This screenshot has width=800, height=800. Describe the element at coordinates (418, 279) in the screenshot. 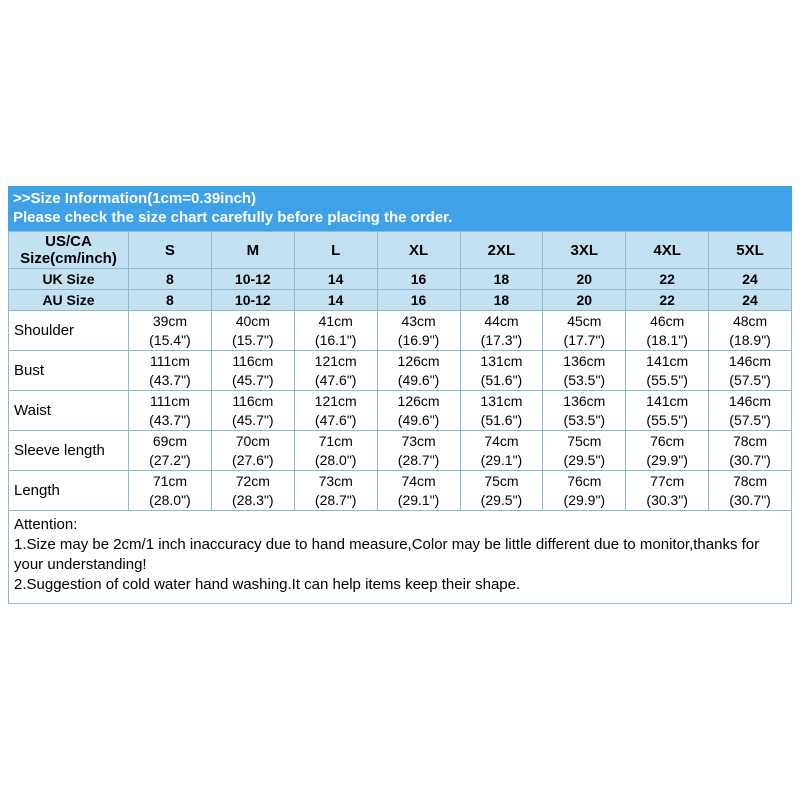

I see `uk-size-value: 16` at that location.